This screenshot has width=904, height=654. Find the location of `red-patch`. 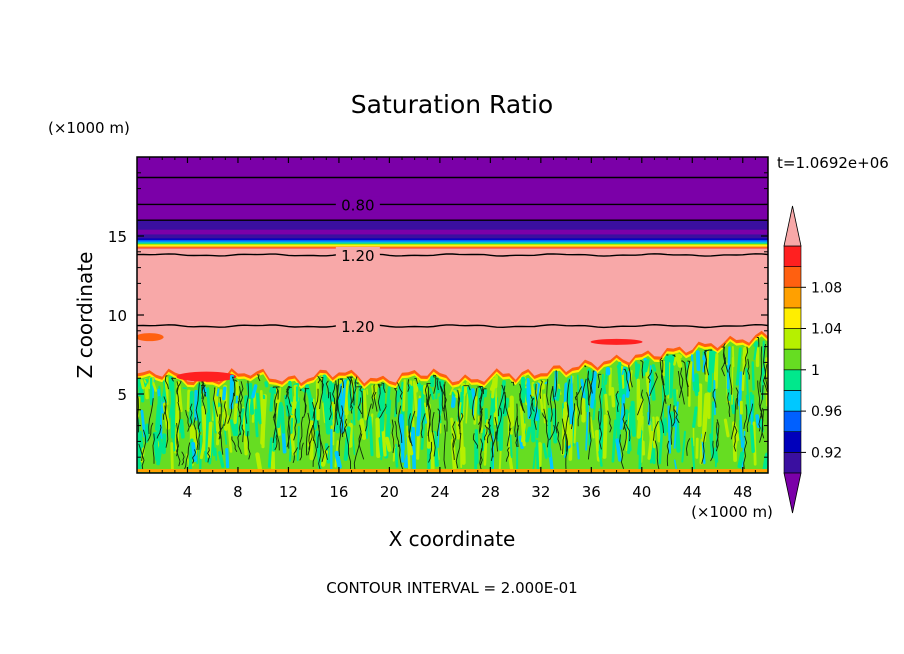

red-patch is located at coordinates (206, 376).